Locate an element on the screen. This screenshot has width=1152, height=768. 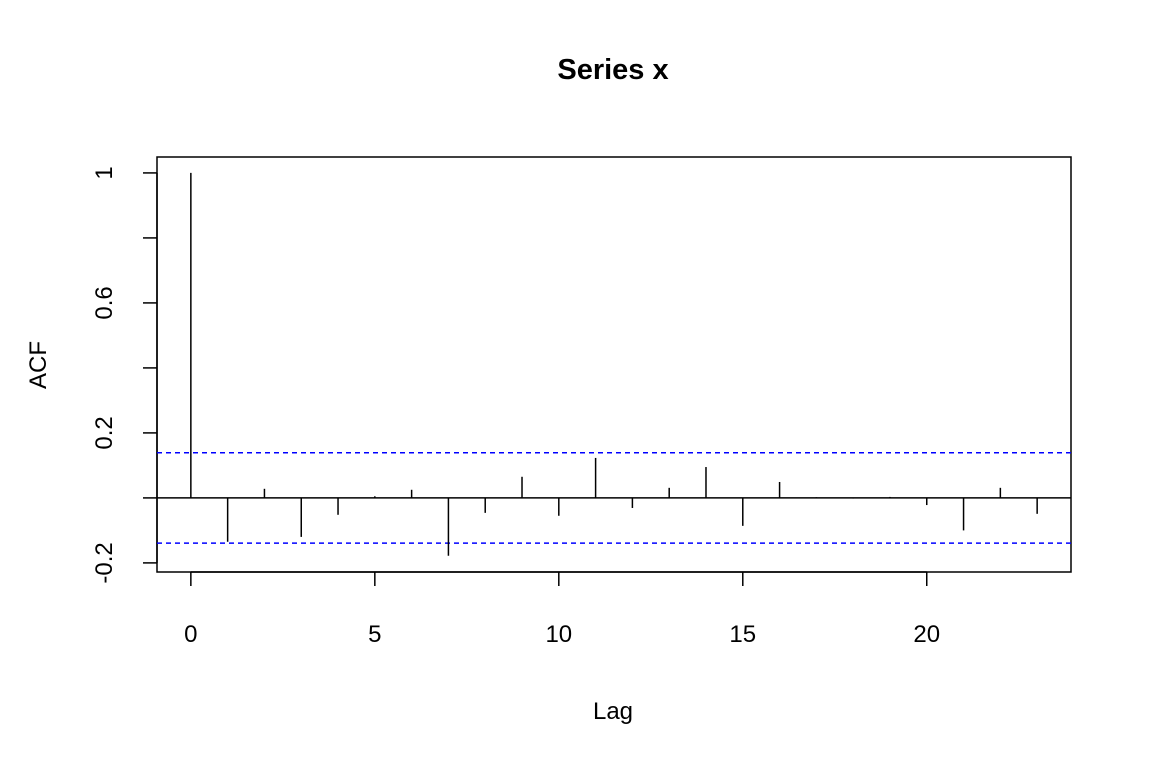
x-tick-label: 15 is located at coordinates (742, 634).